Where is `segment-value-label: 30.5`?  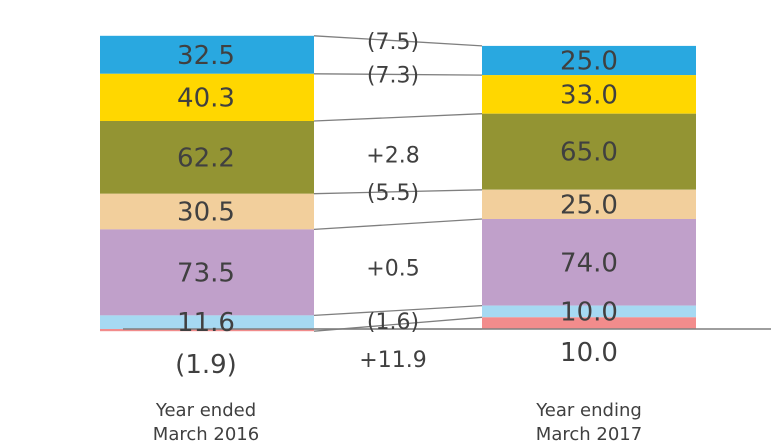
segment-value-label: 30.5 is located at coordinates (206, 213).